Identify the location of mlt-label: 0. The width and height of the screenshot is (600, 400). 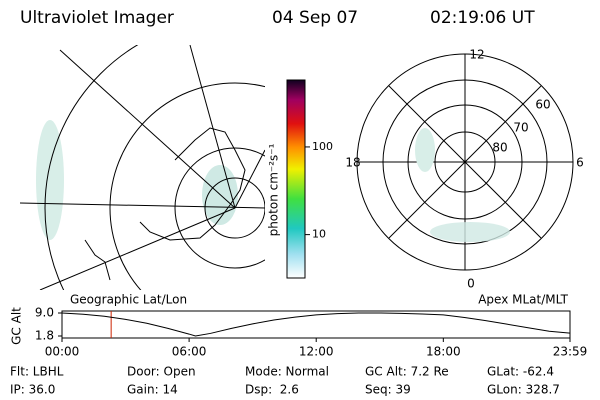
(471, 284).